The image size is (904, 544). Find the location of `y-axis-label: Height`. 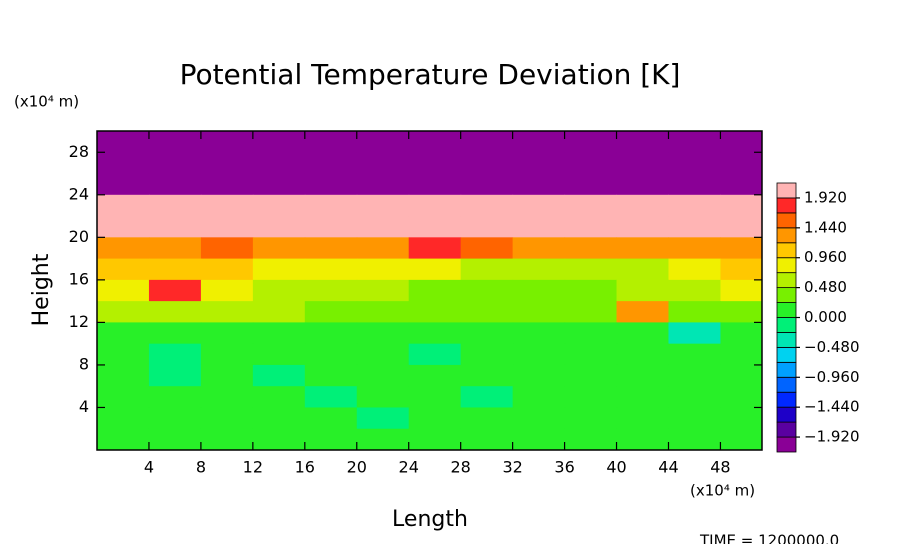

y-axis-label: Height is located at coordinates (41, 289).